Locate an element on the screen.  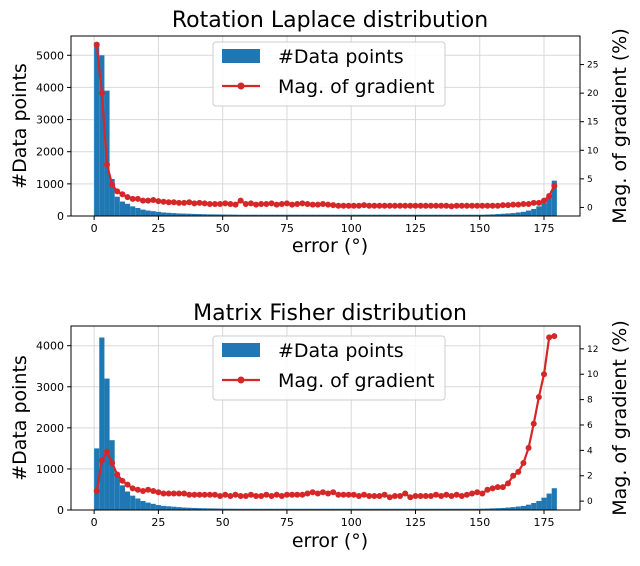
x-tick-label: 50 is located at coordinates (223, 228).